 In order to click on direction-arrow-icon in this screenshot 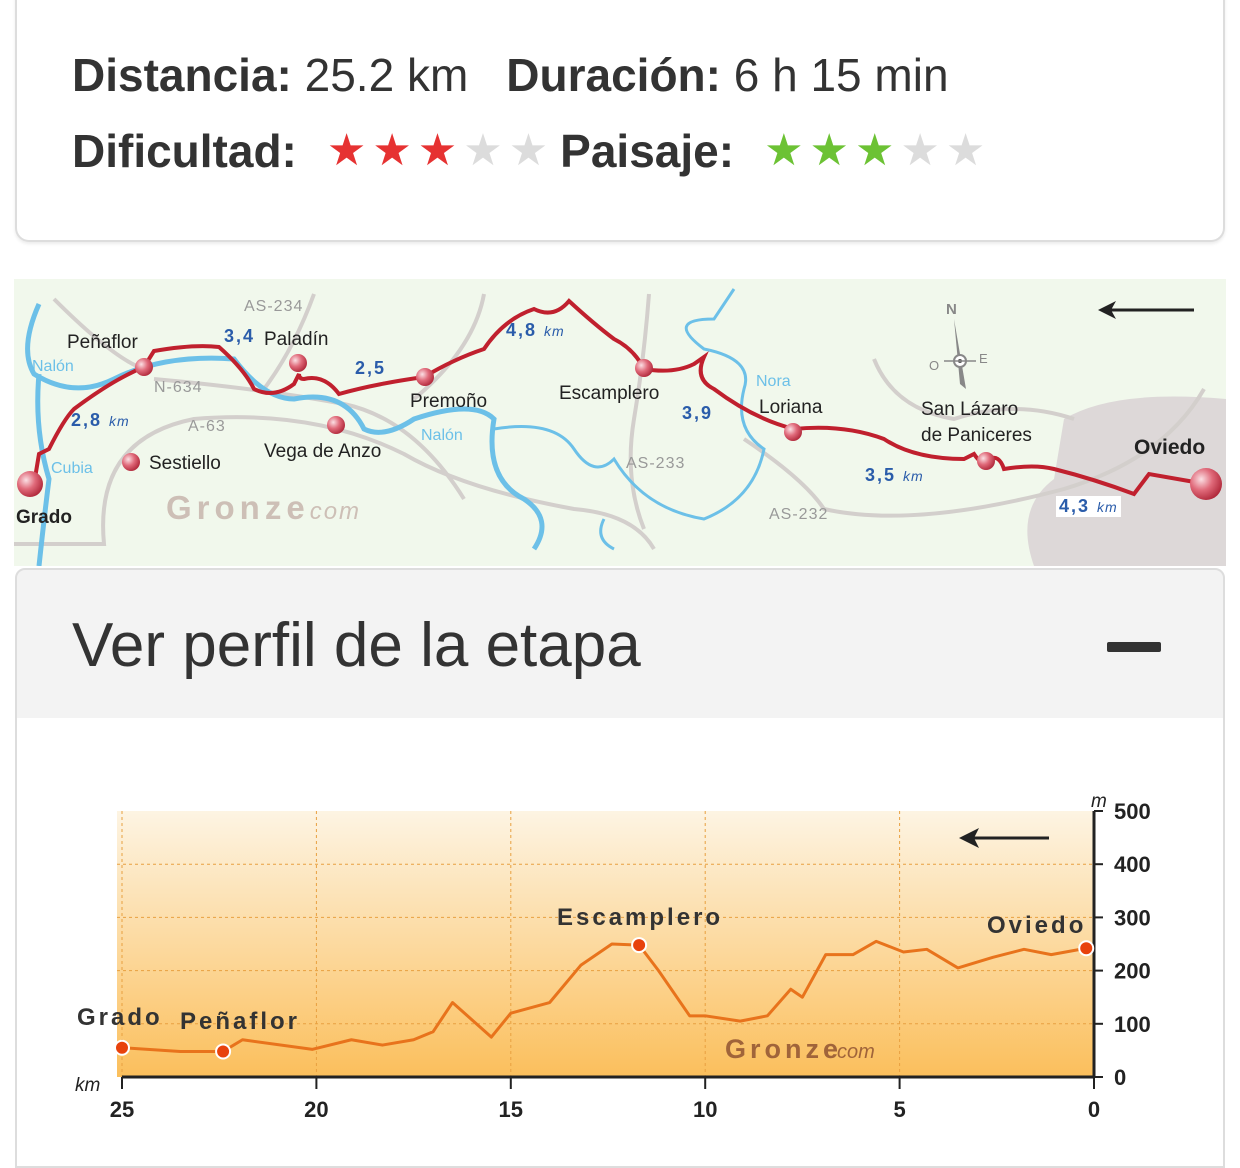, I will do `click(1146, 310)`.